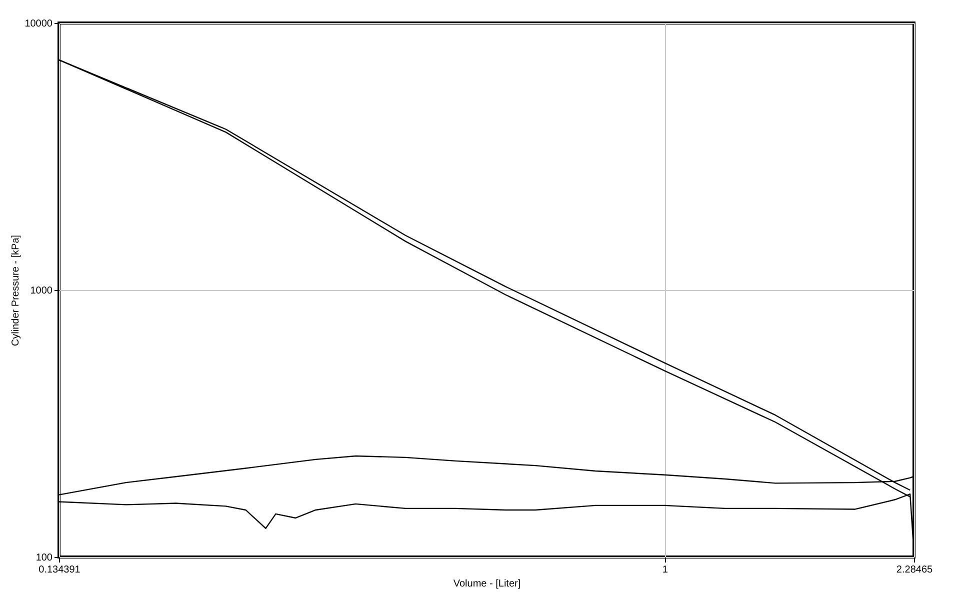 This screenshot has width=958, height=598. I want to click on y-tick-label: 100, so click(44, 558).